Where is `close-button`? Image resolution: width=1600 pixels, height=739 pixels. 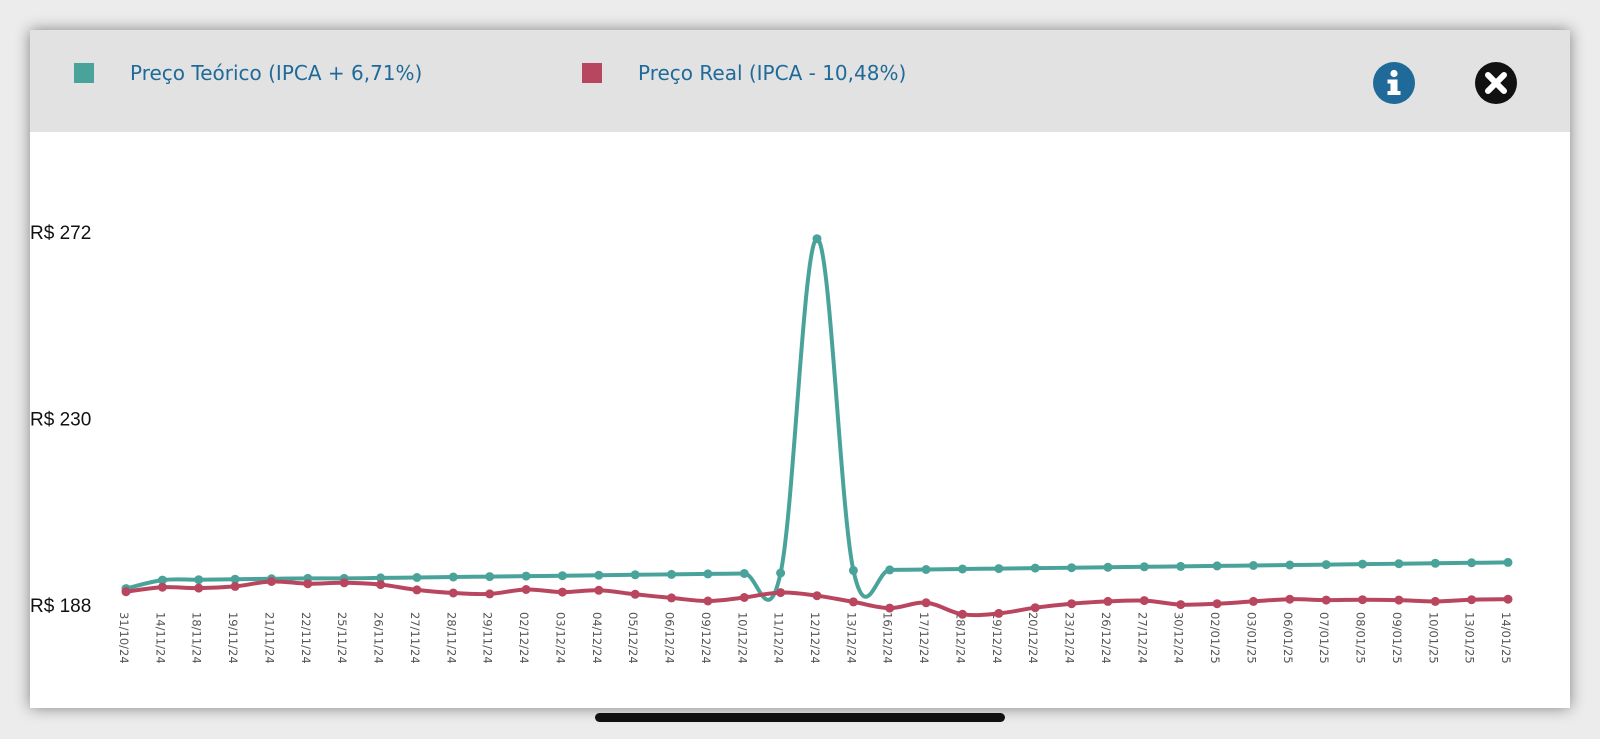 close-button is located at coordinates (1496, 83).